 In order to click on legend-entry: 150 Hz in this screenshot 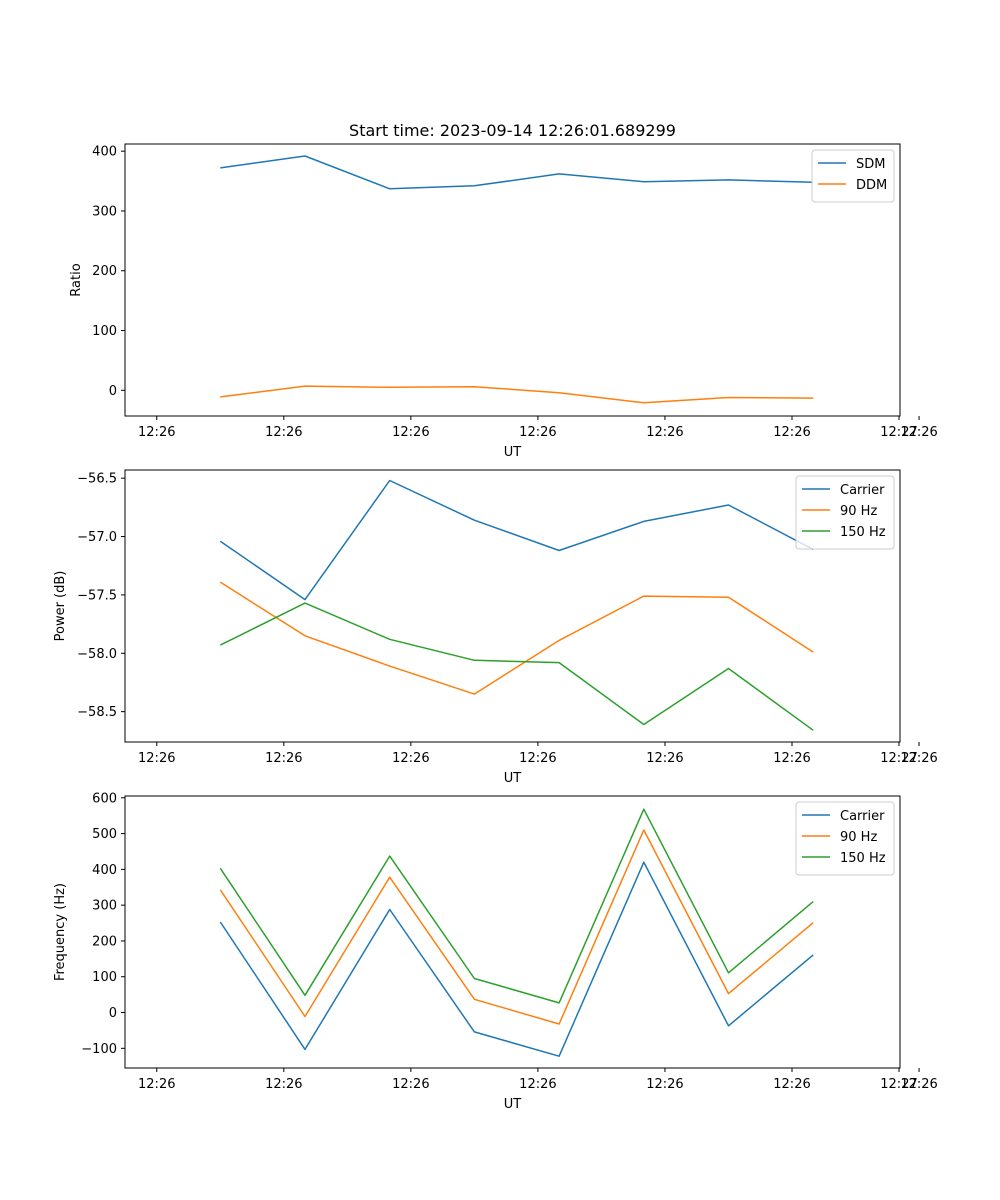, I will do `click(863, 858)`.